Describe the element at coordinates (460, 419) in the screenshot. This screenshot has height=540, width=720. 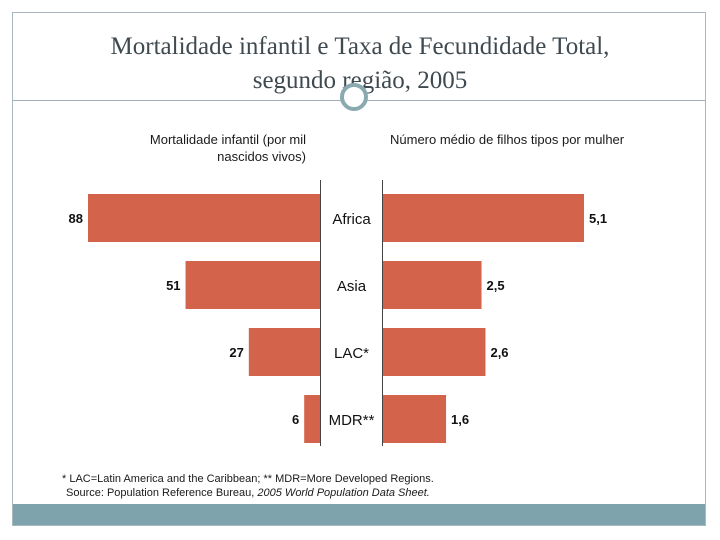
I see `right-value-label-3: 1,6` at that location.